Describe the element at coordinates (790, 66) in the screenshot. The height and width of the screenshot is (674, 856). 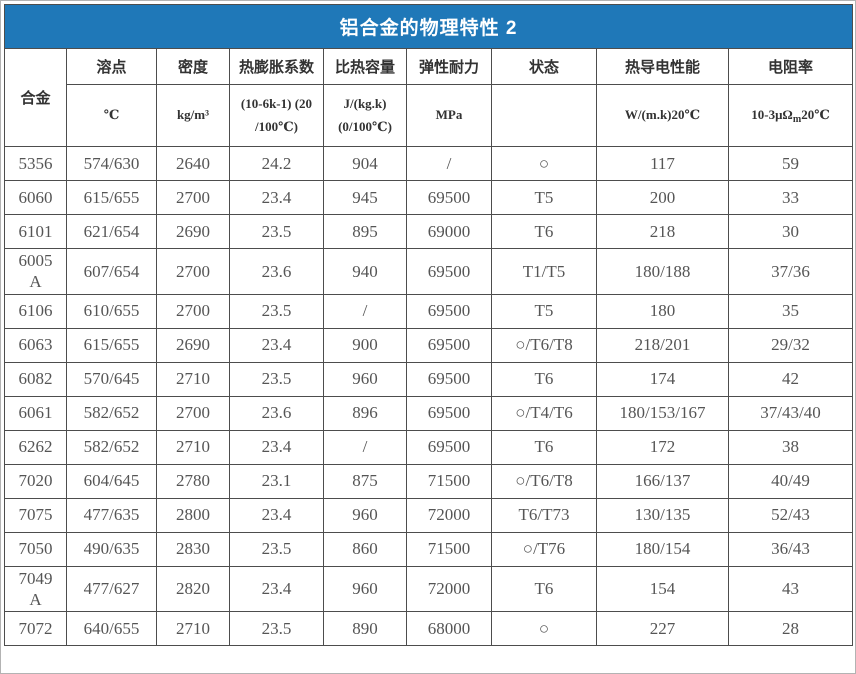
I see `column-header-resistivity: 电阻率` at that location.